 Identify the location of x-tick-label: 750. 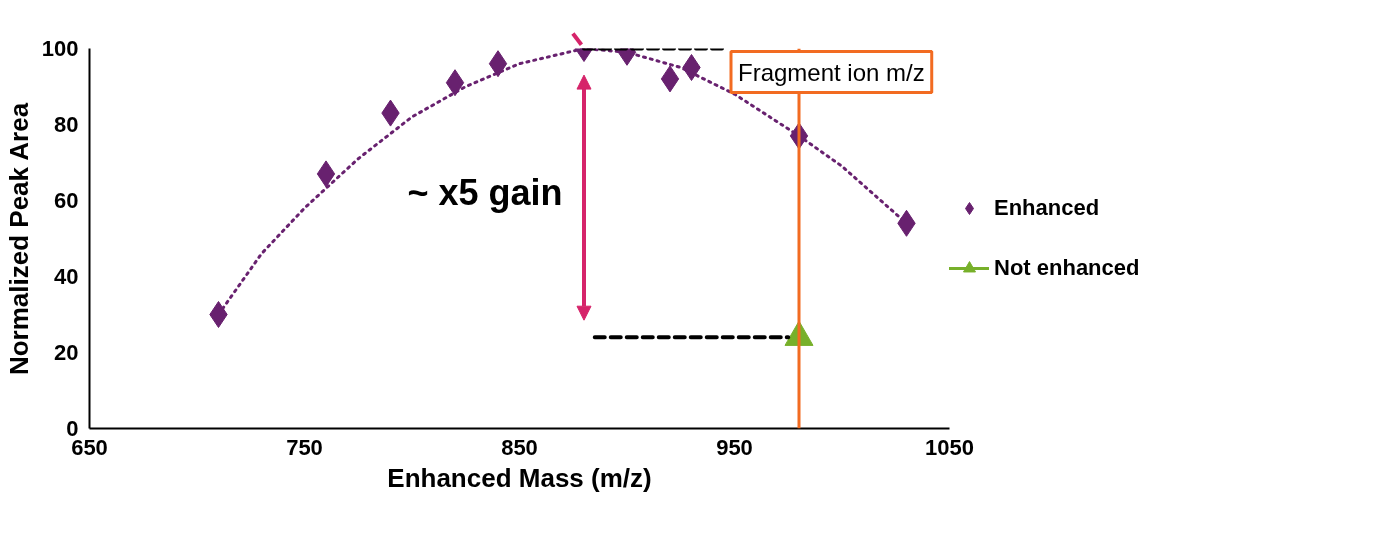
(304, 447).